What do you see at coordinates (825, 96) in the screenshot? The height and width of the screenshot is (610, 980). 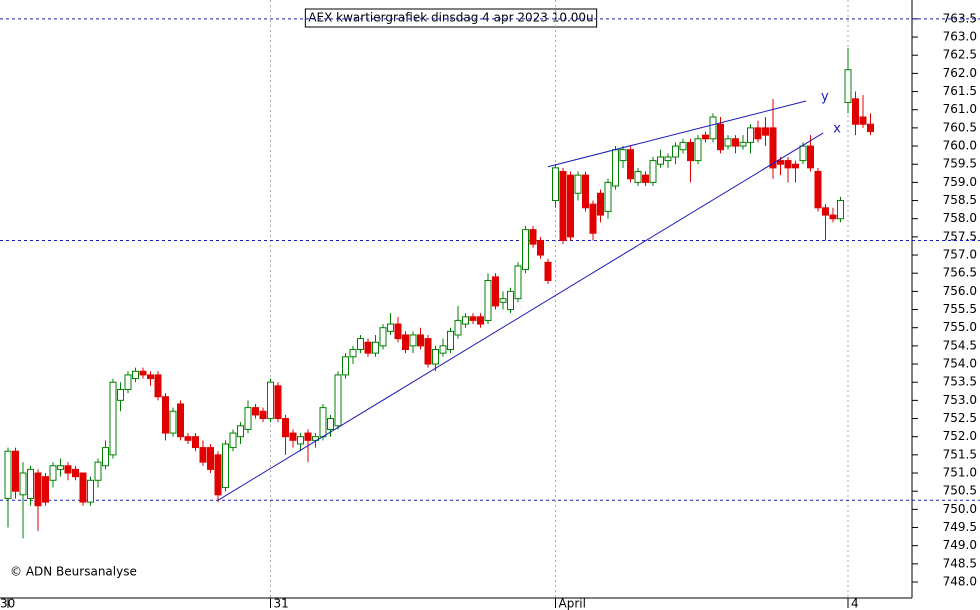 I see `trend-label: y` at bounding box center [825, 96].